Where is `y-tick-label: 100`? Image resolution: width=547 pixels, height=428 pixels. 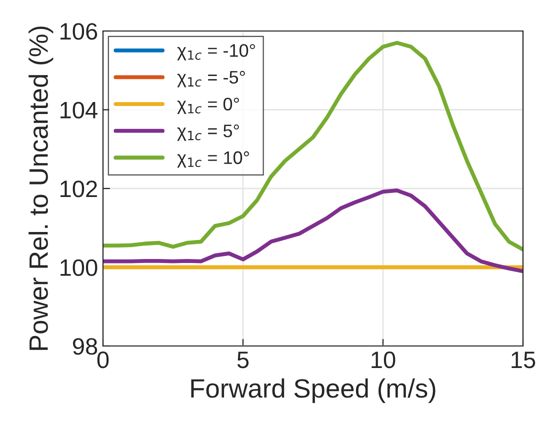
y-tick-label: 100 is located at coordinates (79, 267).